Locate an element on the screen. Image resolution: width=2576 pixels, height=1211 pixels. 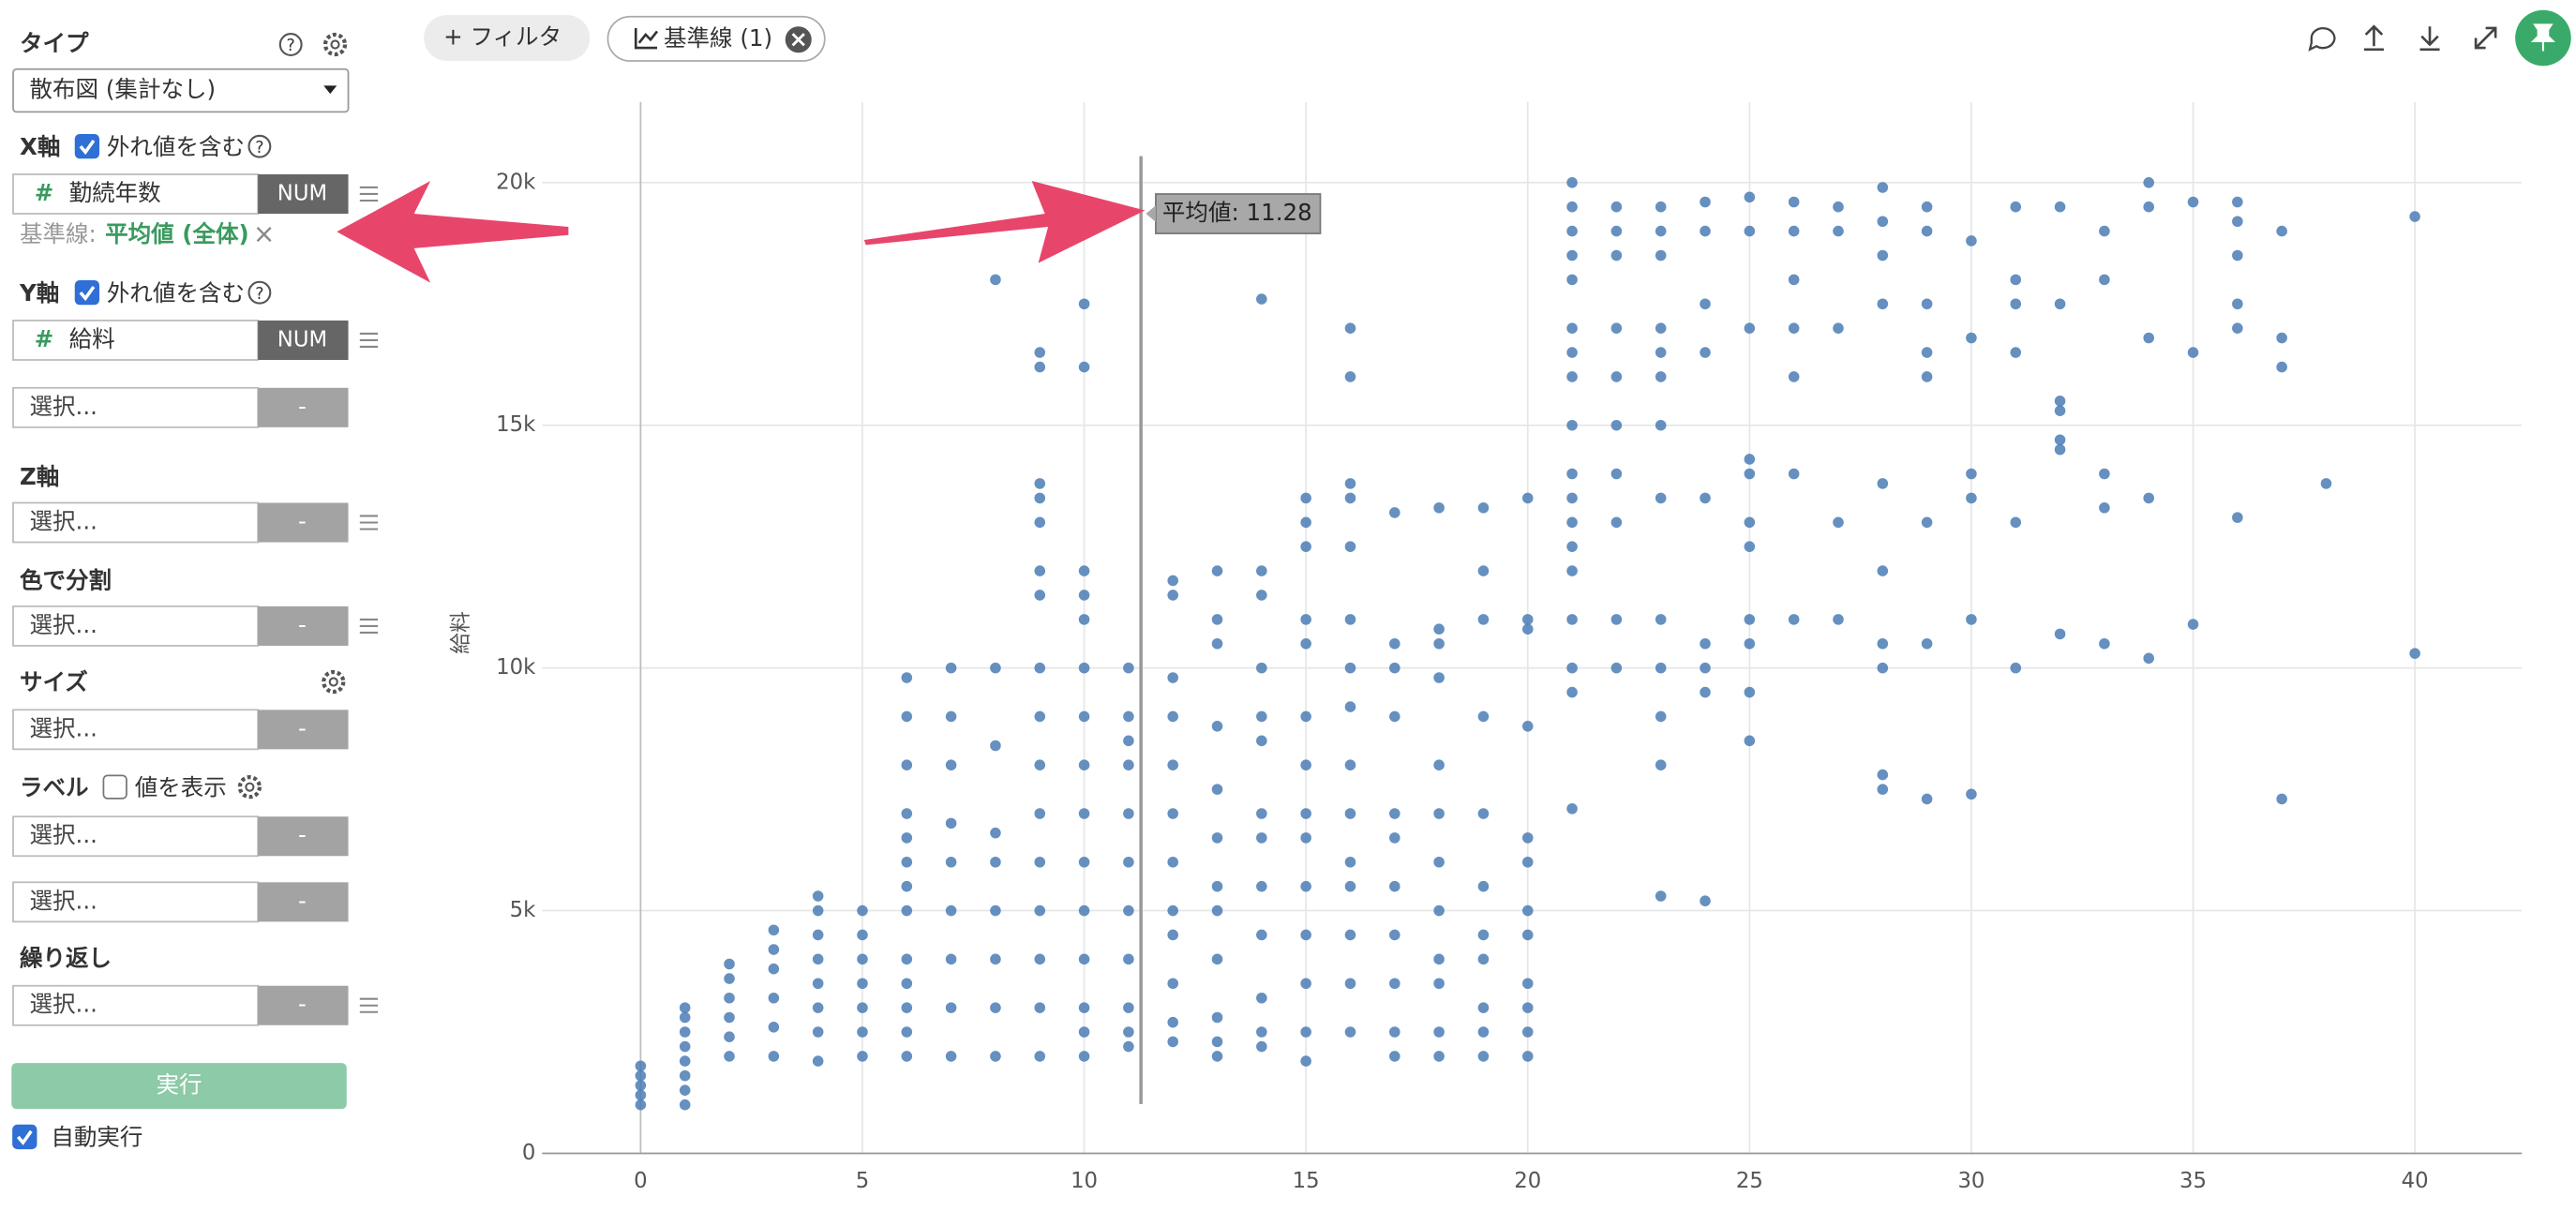
comment-icon is located at coordinates (2322, 39).